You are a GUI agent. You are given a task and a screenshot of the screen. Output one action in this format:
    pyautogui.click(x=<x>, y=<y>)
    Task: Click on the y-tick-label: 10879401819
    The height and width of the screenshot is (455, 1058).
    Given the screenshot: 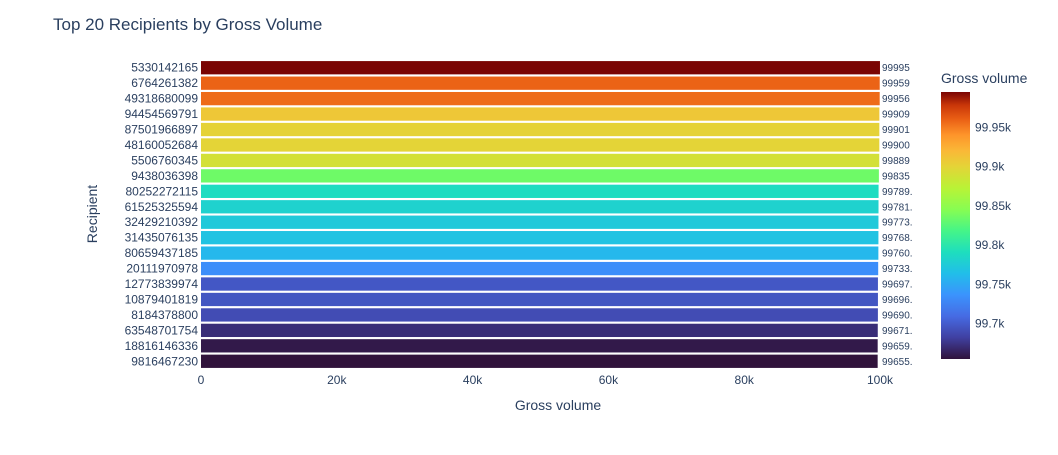 What is the action you would take?
    pyautogui.click(x=162, y=299)
    